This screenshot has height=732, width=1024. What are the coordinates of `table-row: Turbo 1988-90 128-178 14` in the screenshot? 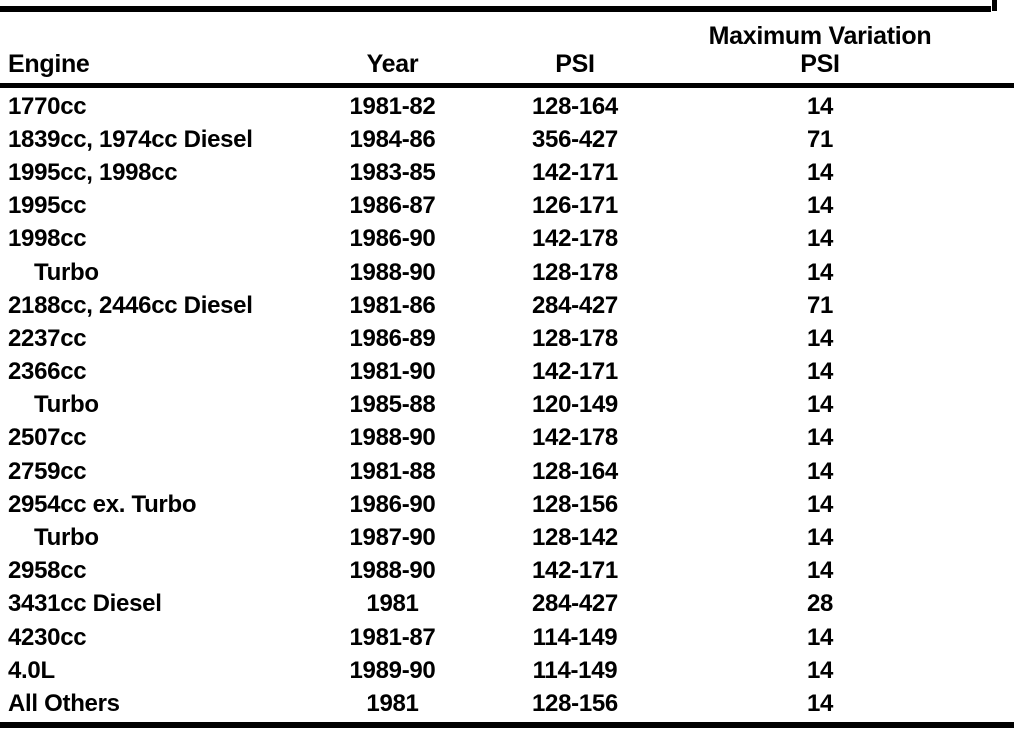 It's located at (512, 272).